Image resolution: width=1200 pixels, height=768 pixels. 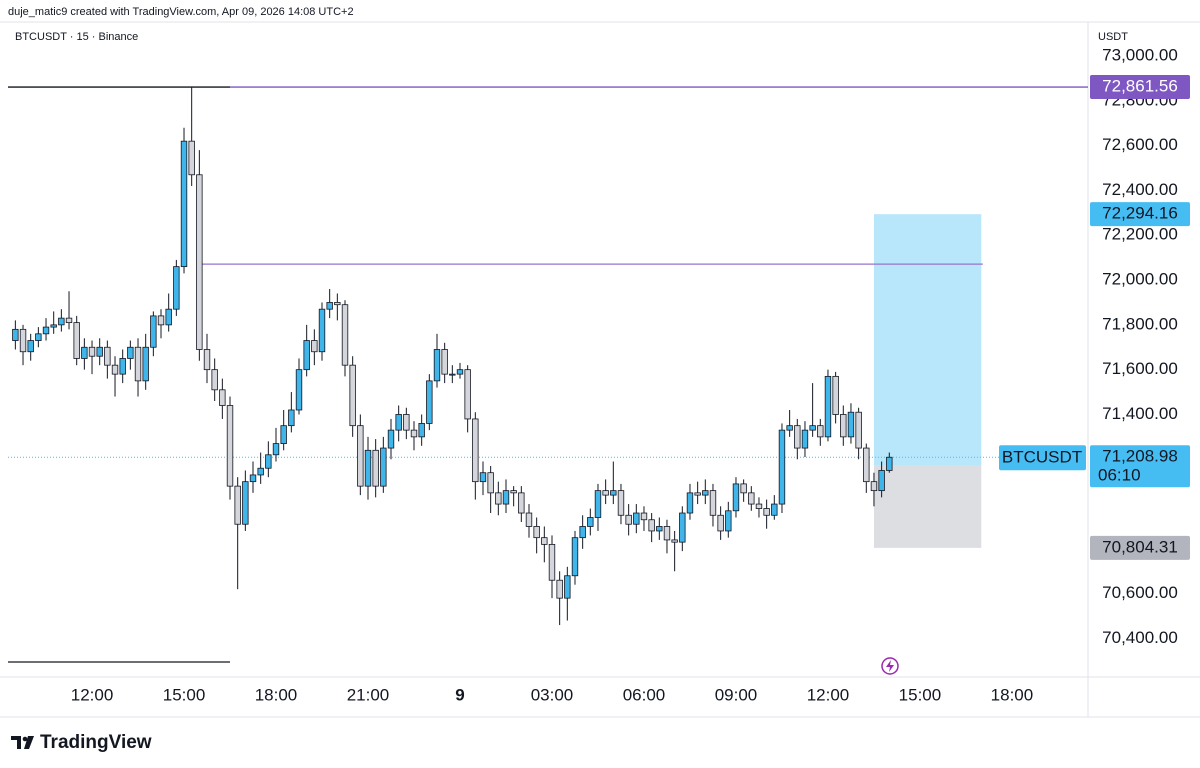 I want to click on y-tick-label: 71,600.00, so click(x=1140, y=368).